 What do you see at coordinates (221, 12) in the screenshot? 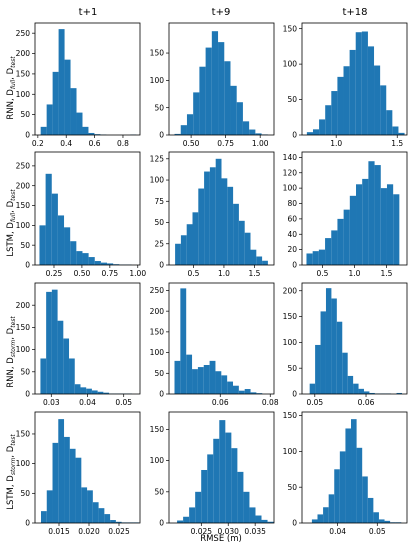
I see `column-title-t9: t+9` at bounding box center [221, 12].